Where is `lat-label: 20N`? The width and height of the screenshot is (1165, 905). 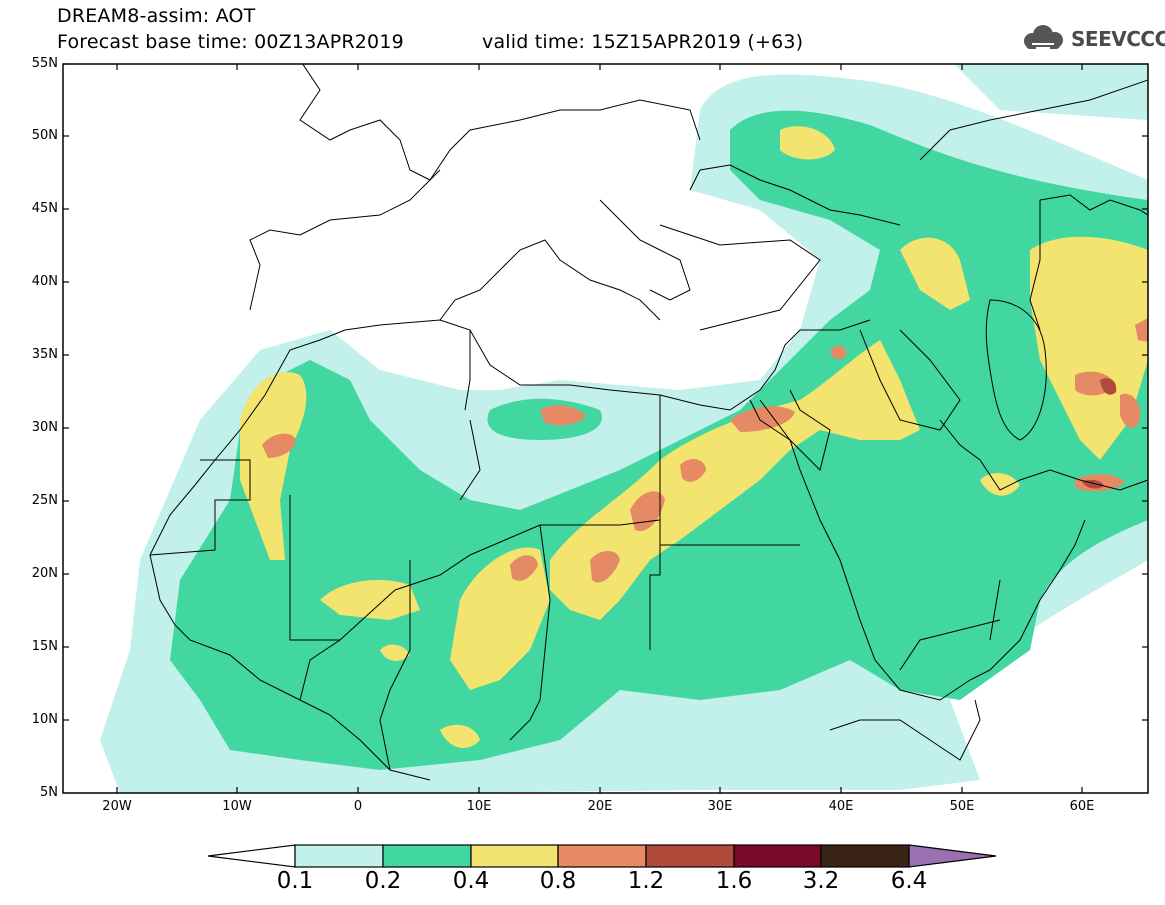 lat-label: 20N is located at coordinates (44, 573).